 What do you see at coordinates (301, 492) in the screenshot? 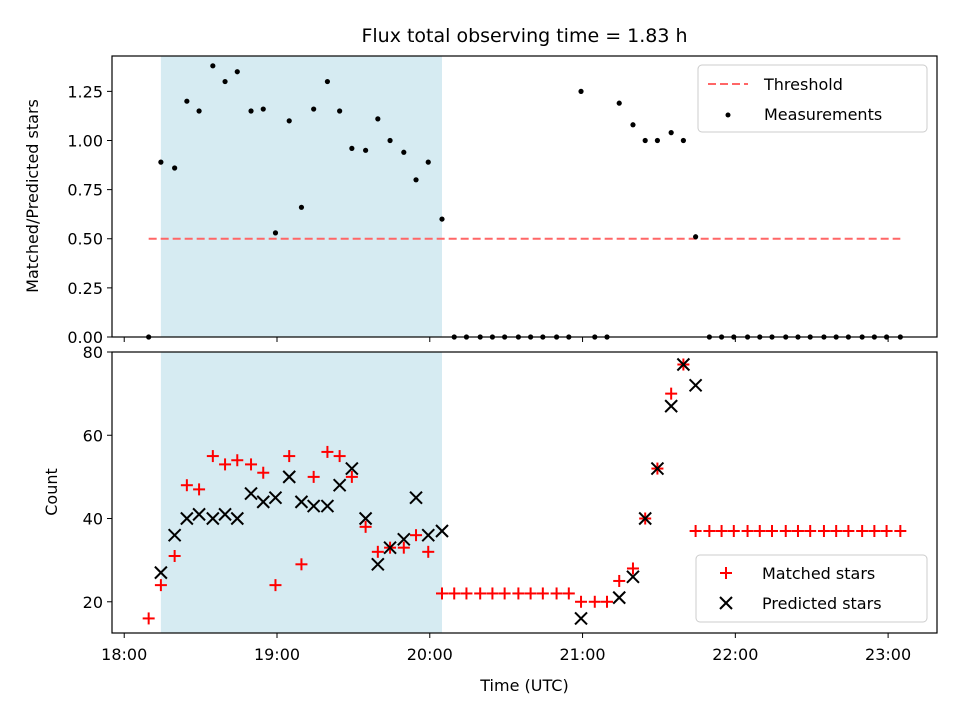
I see `observing-window-span` at bounding box center [301, 492].